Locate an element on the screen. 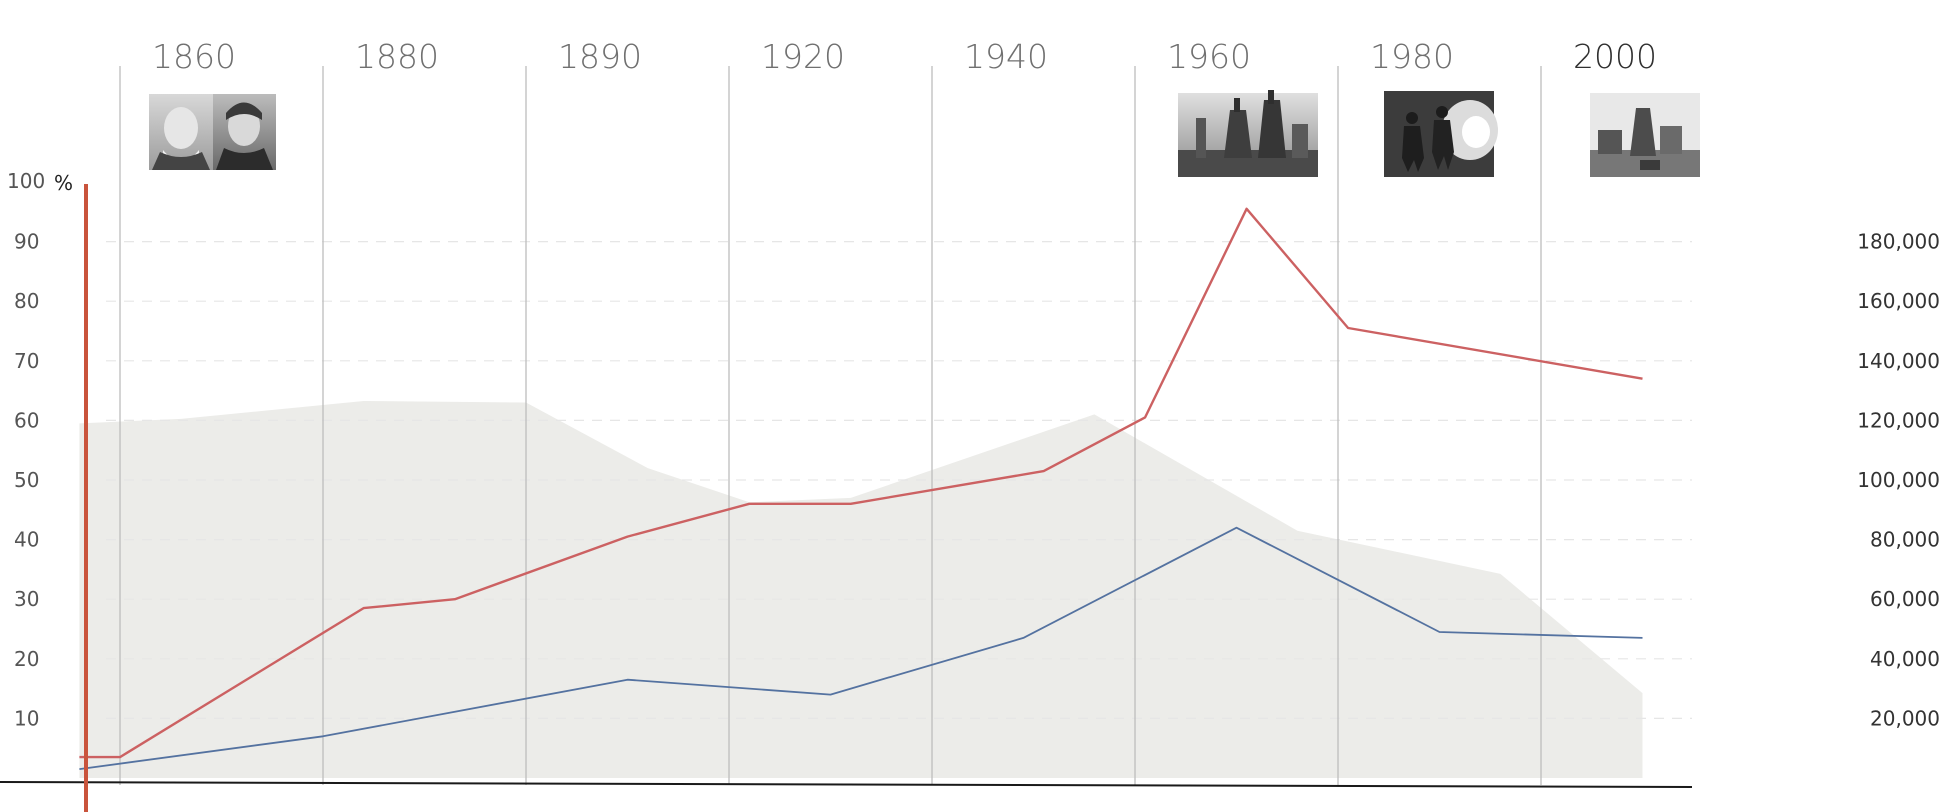  era-label: 2000 is located at coordinates (1615, 56).